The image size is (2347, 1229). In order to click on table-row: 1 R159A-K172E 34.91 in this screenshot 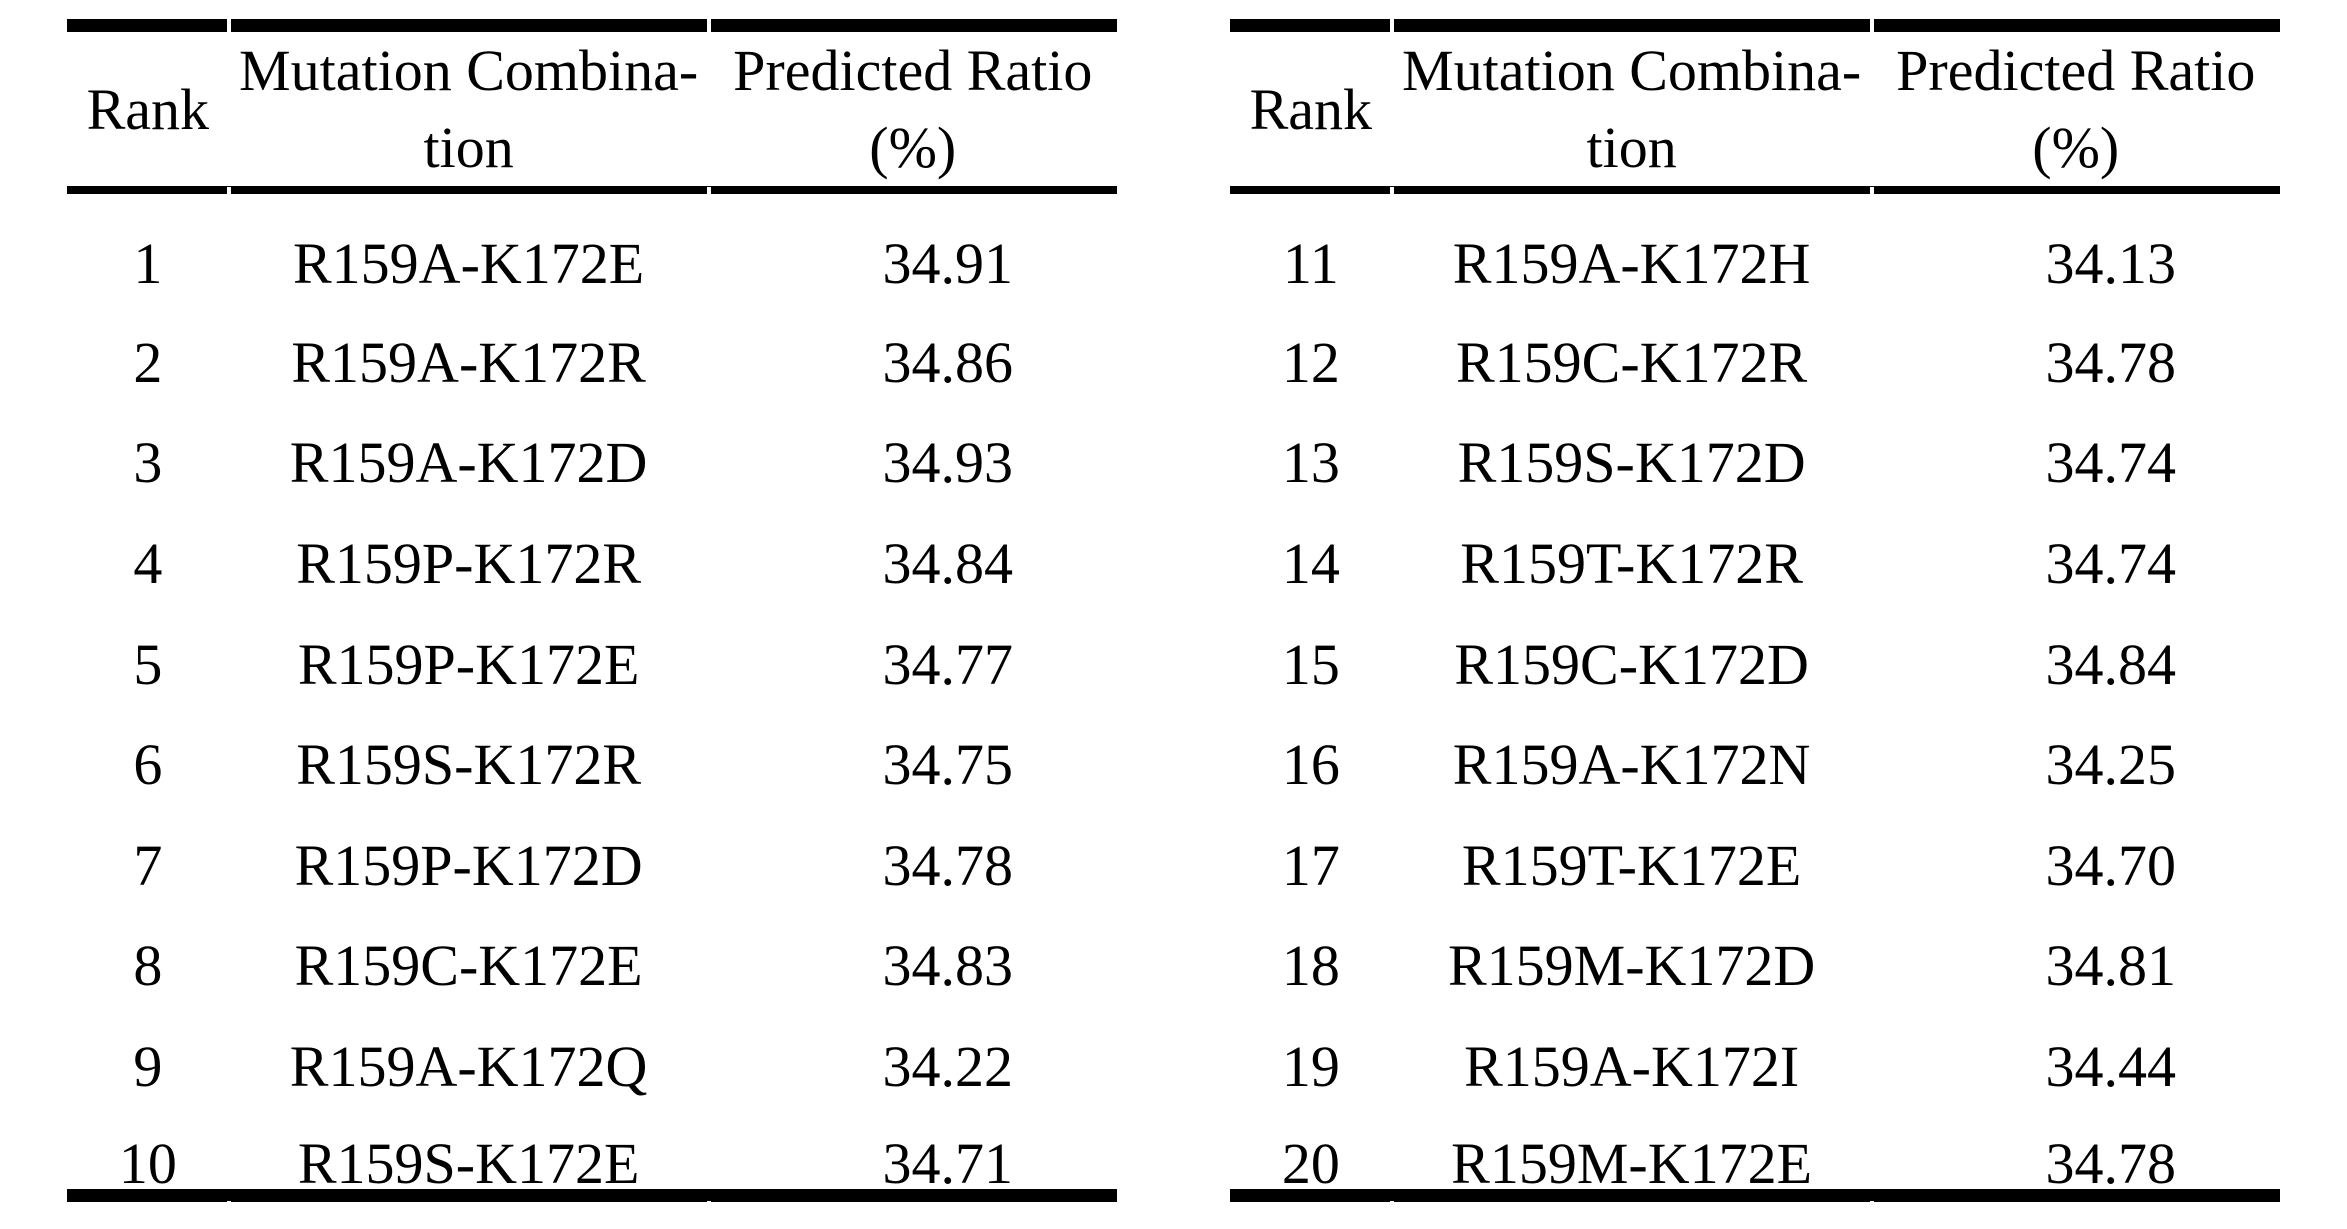, I will do `click(592, 243)`.